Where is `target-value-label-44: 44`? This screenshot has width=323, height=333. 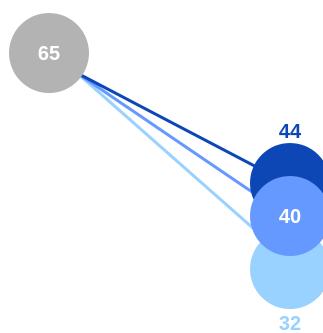 target-value-label-44: 44 is located at coordinates (290, 132).